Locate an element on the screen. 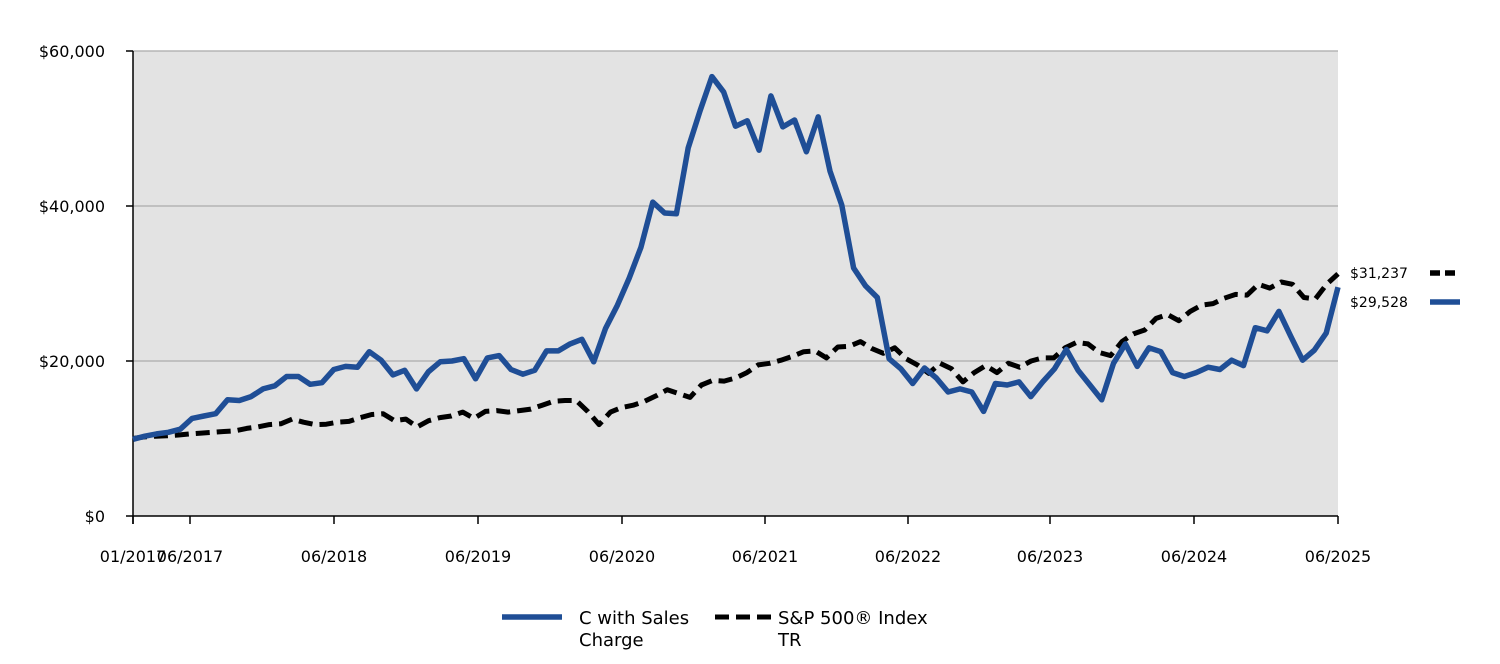  sp500-end-label: $31,237 is located at coordinates (1379, 274).